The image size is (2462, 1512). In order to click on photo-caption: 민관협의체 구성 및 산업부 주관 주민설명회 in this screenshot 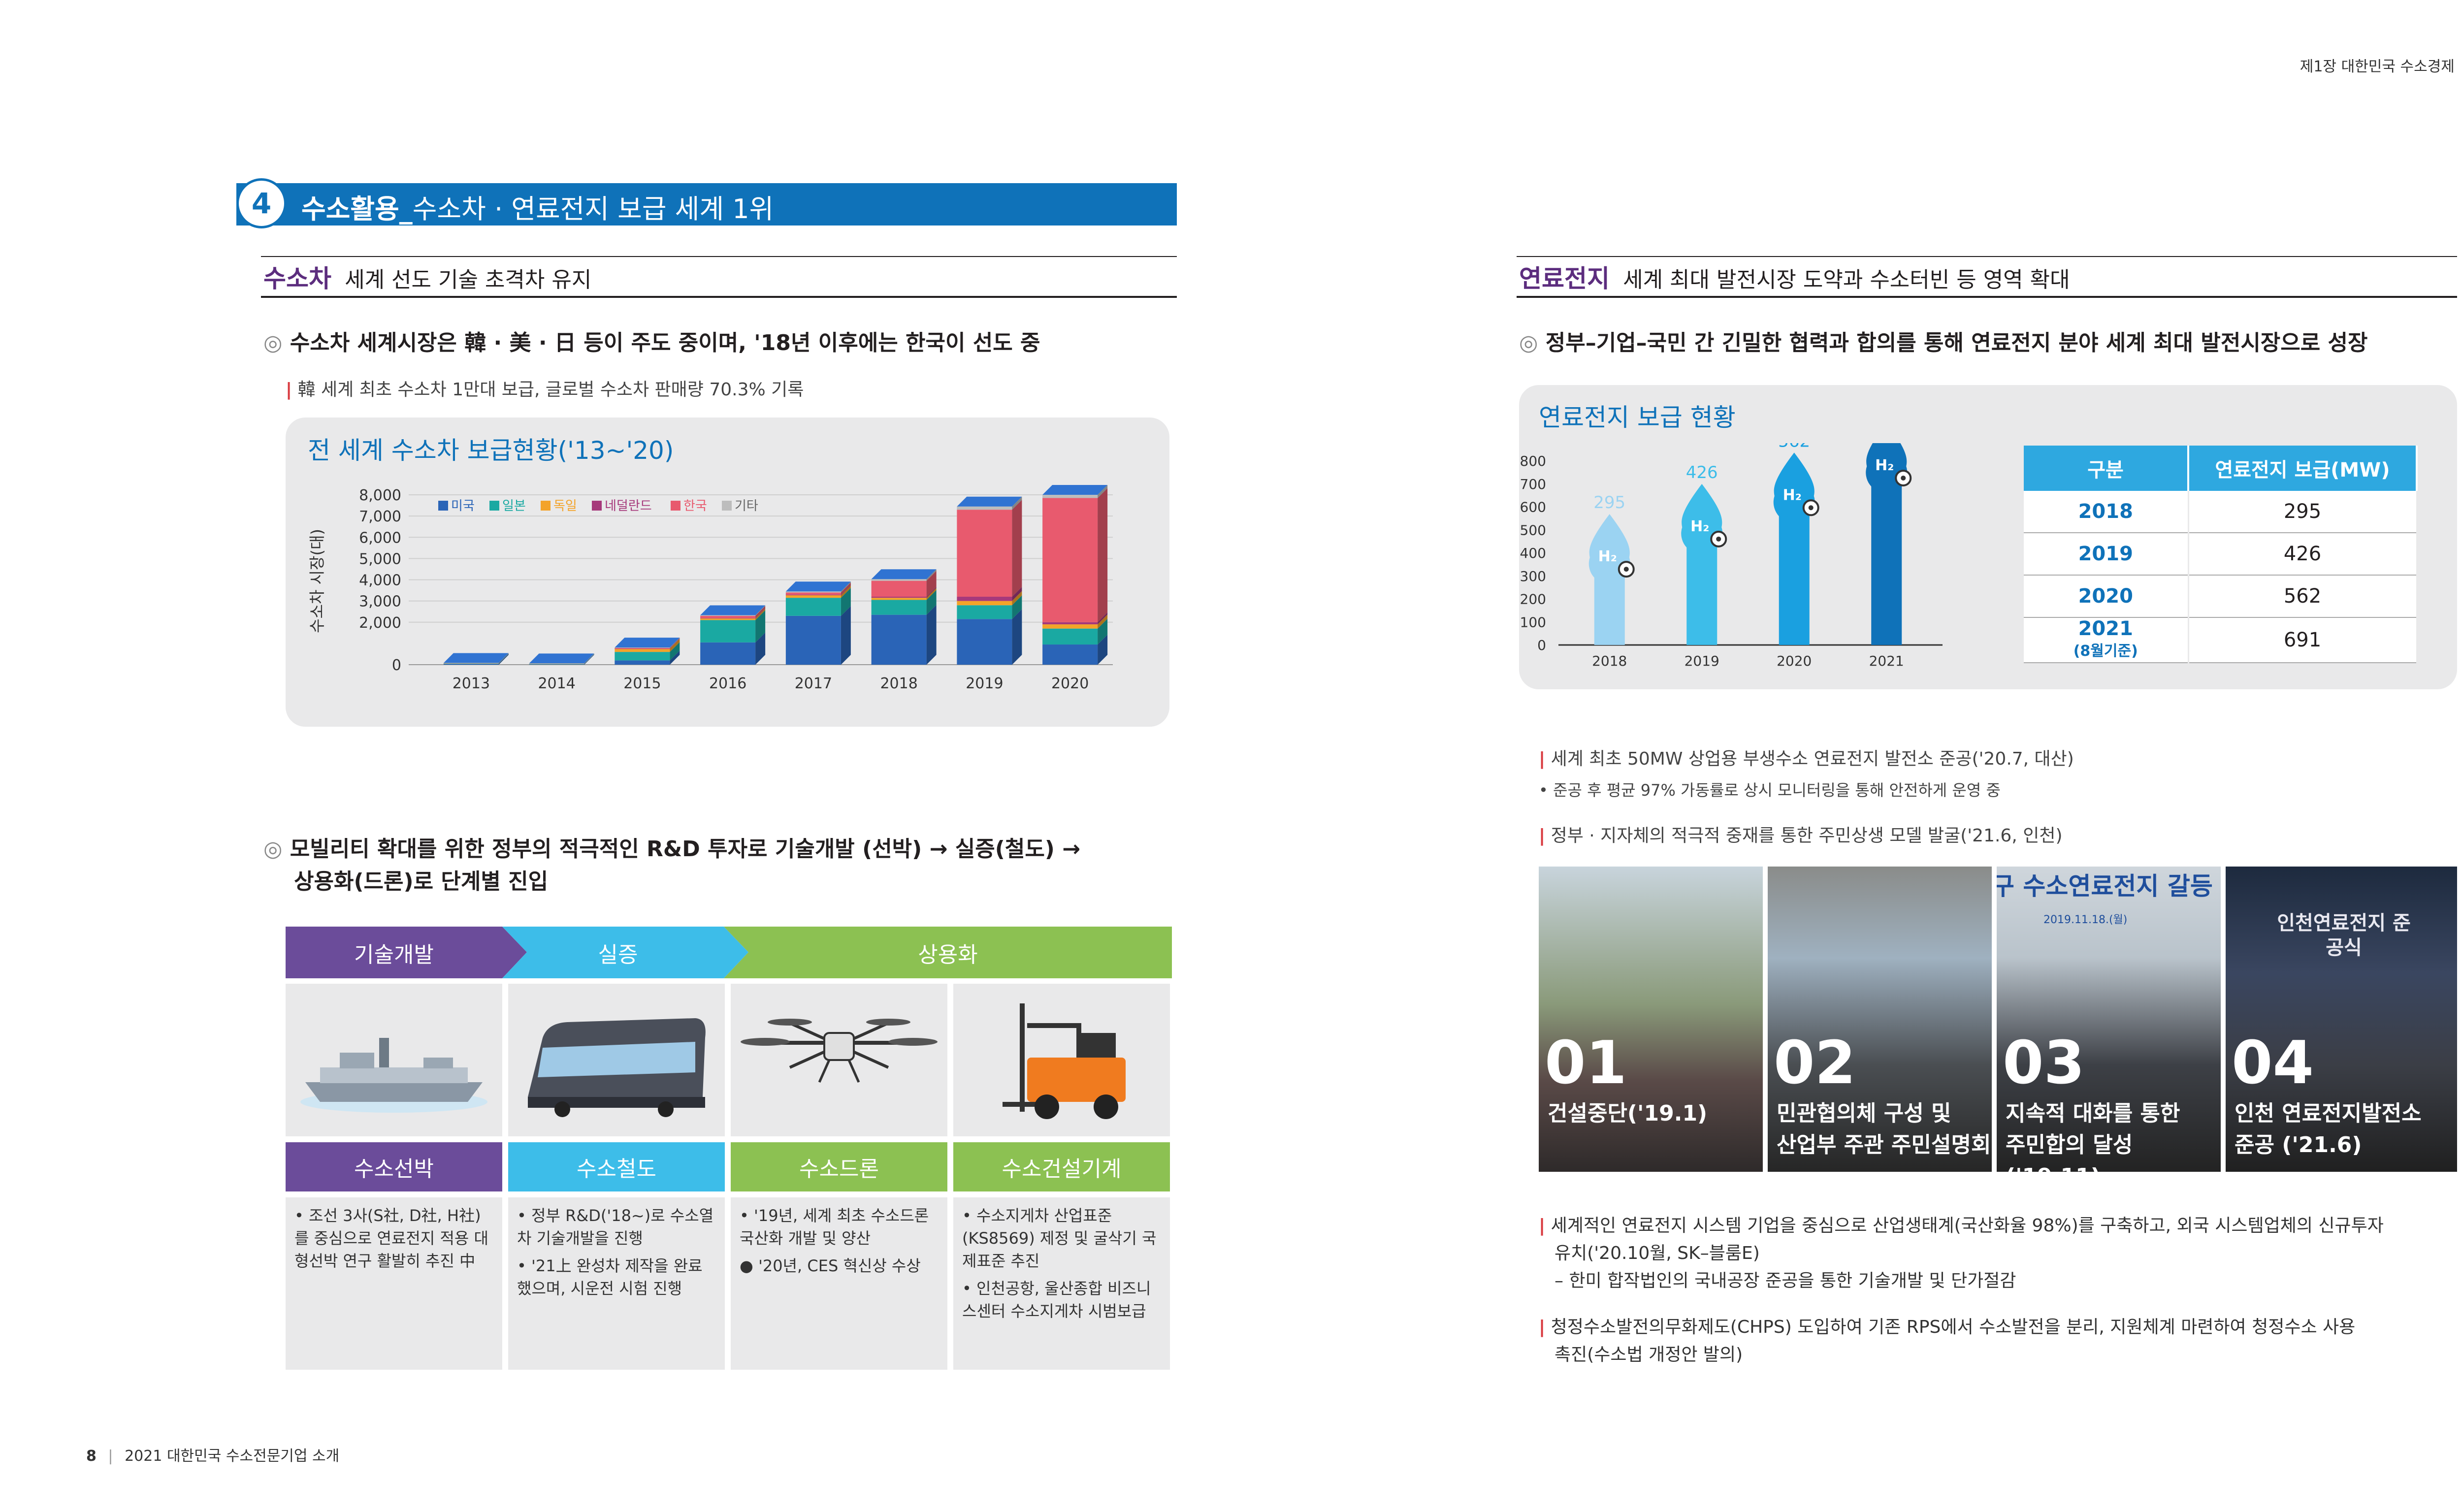, I will do `click(1884, 1129)`.